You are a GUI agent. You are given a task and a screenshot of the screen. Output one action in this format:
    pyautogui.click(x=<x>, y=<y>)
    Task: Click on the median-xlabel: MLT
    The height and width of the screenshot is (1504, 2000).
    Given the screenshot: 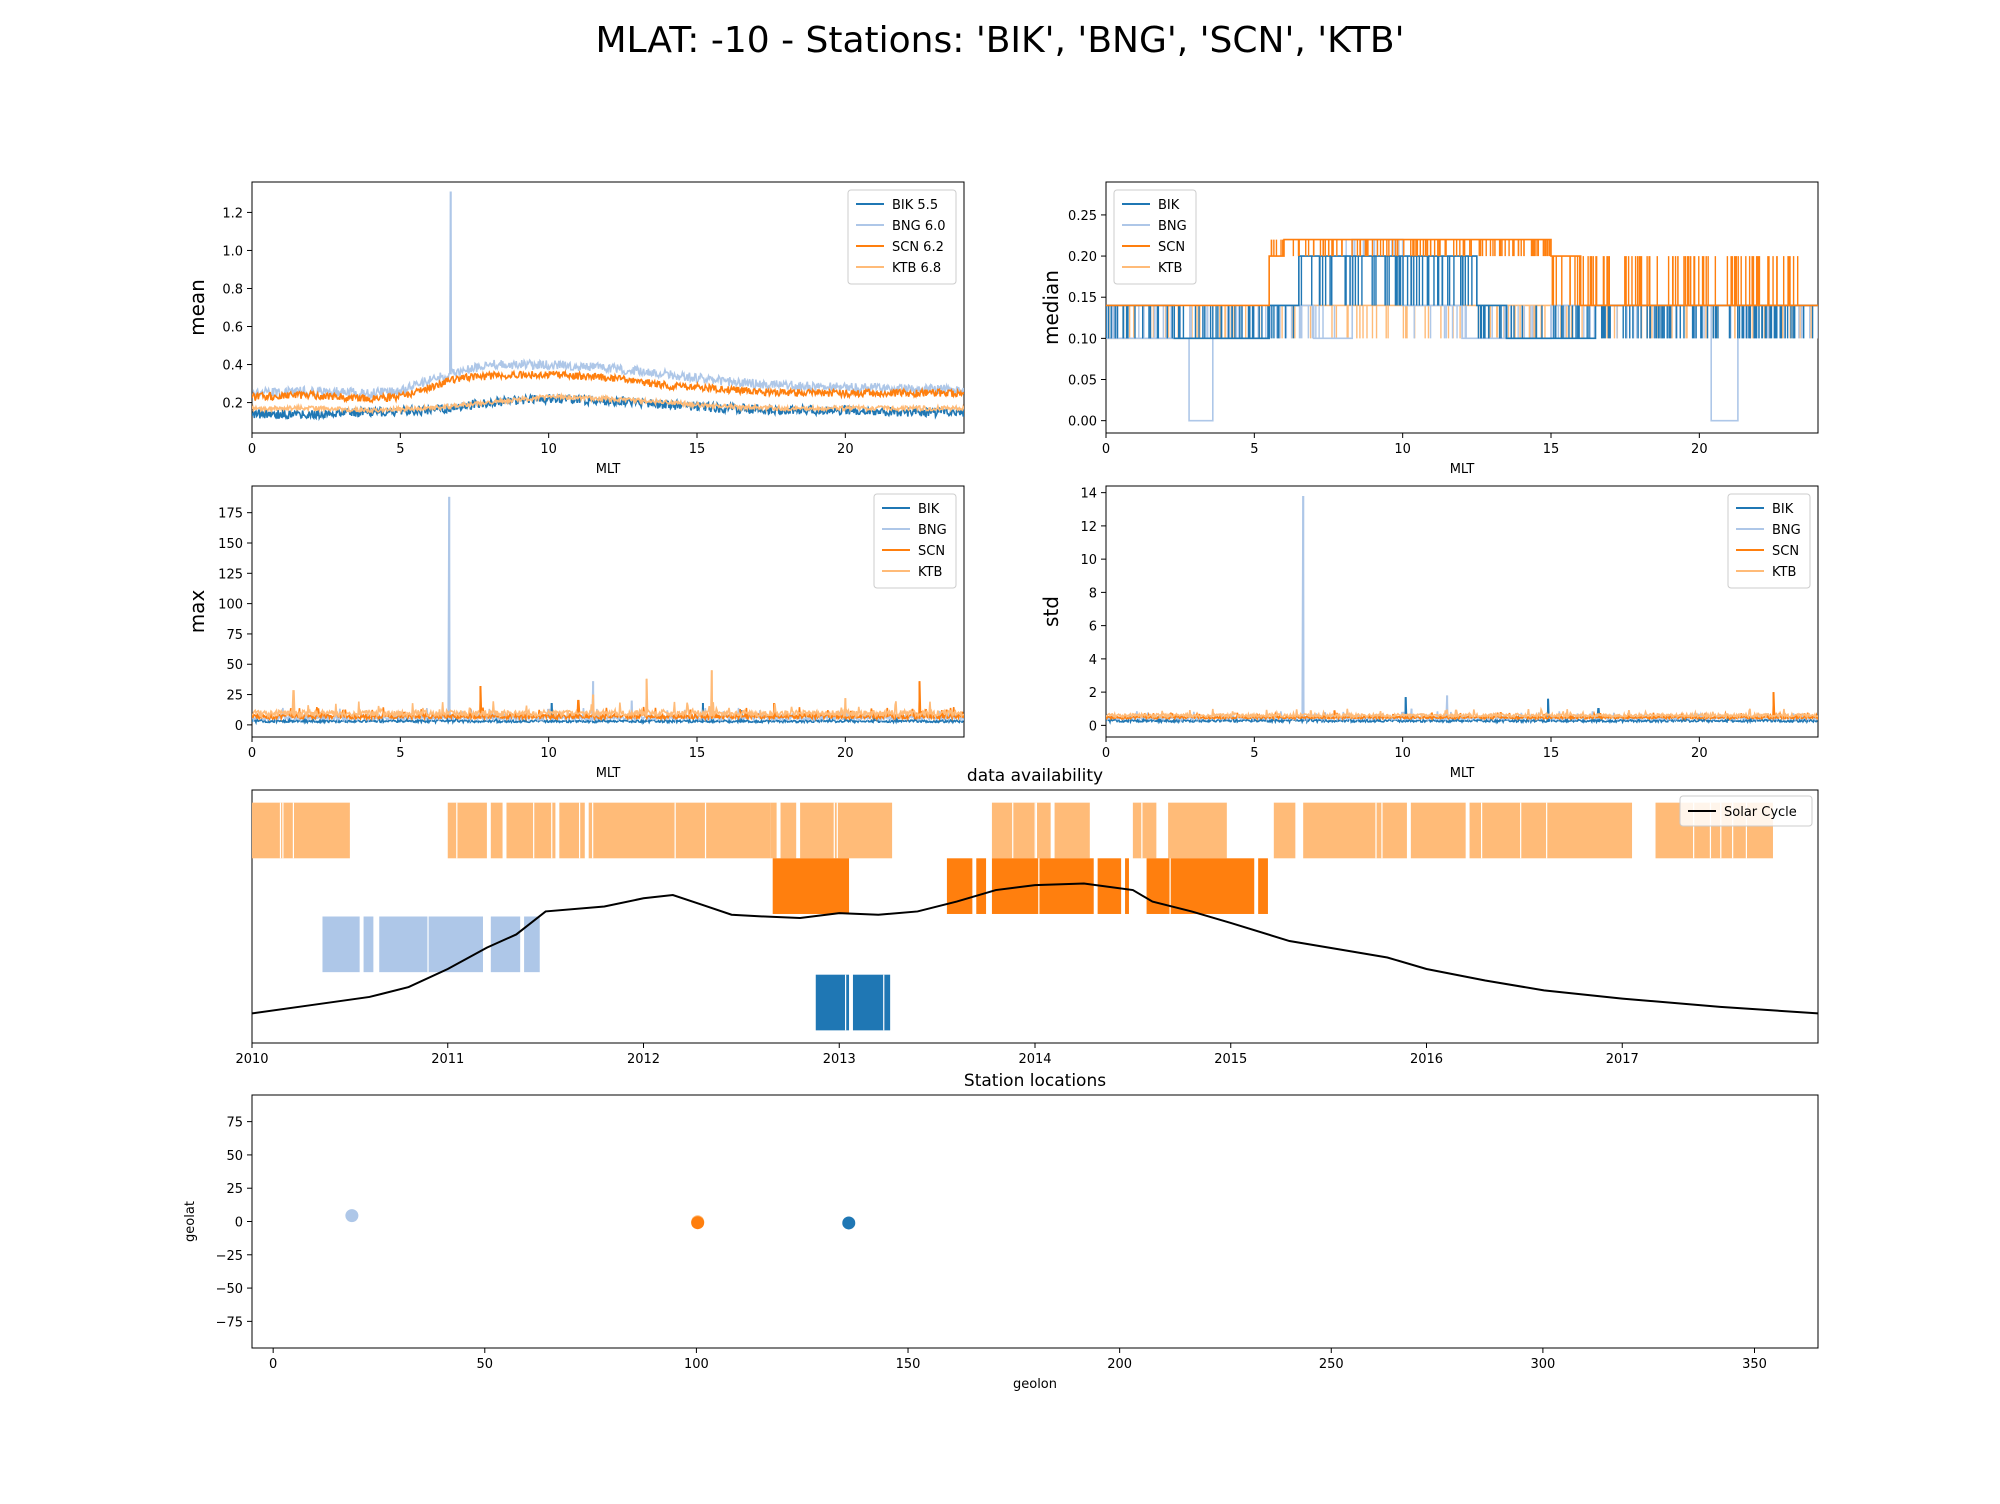 What is the action you would take?
    pyautogui.click(x=1462, y=469)
    